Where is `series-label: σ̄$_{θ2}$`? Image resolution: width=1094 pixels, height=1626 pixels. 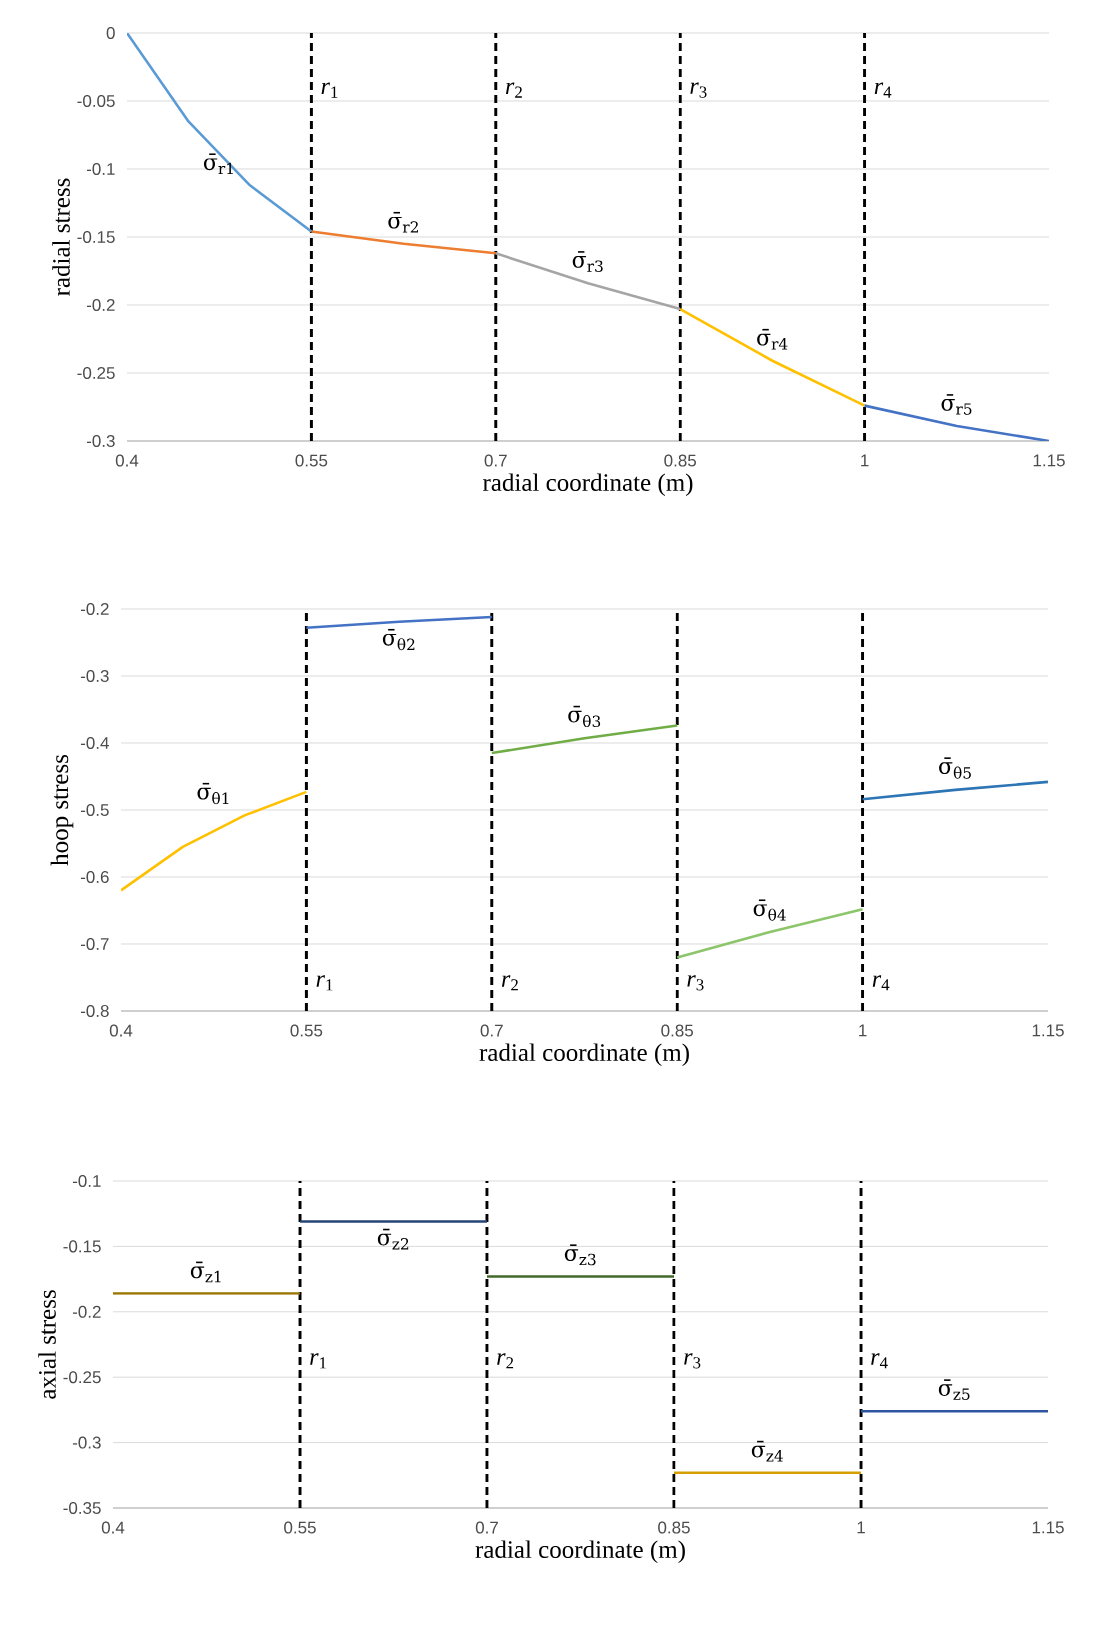
series-label: σ̄$_{θ2}$ is located at coordinates (398, 639).